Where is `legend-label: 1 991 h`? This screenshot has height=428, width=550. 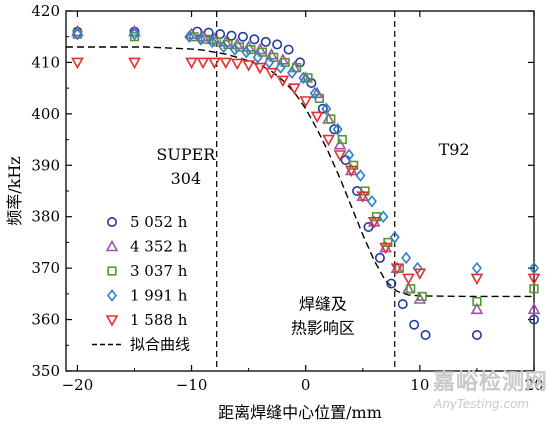 legend-label: 1 991 h is located at coordinates (159, 296).